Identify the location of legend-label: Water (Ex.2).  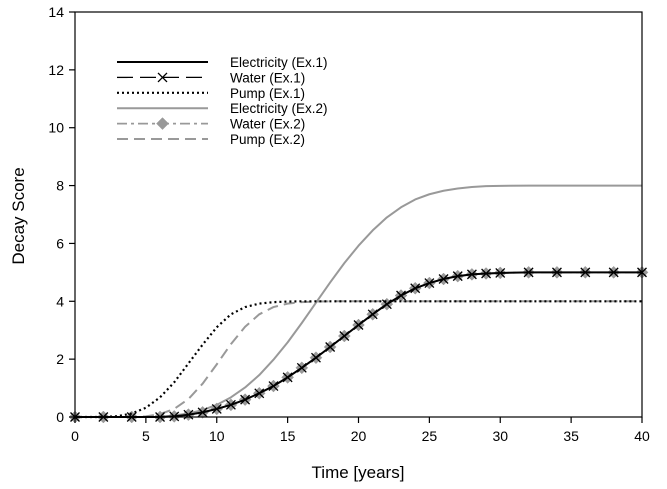
(267, 124).